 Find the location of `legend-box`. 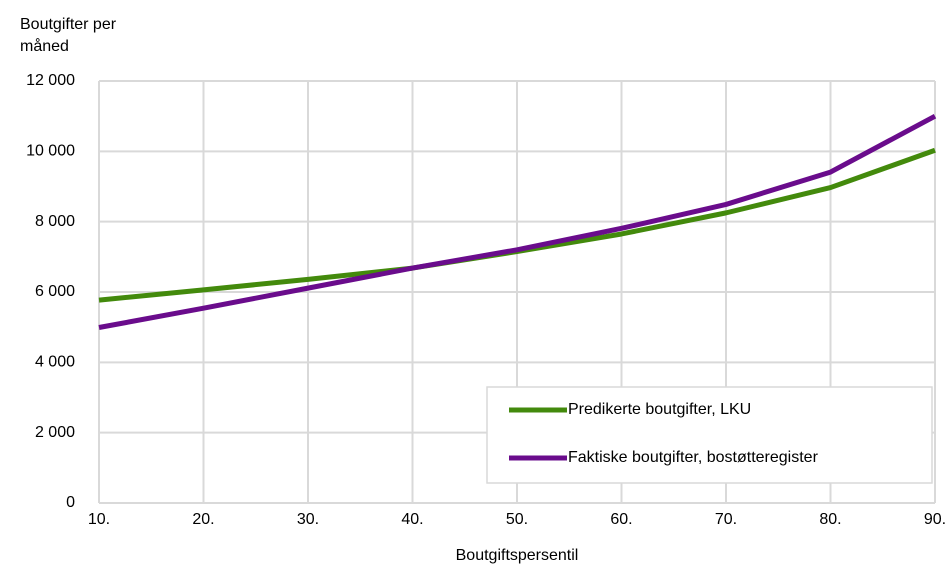

legend-box is located at coordinates (709, 435).